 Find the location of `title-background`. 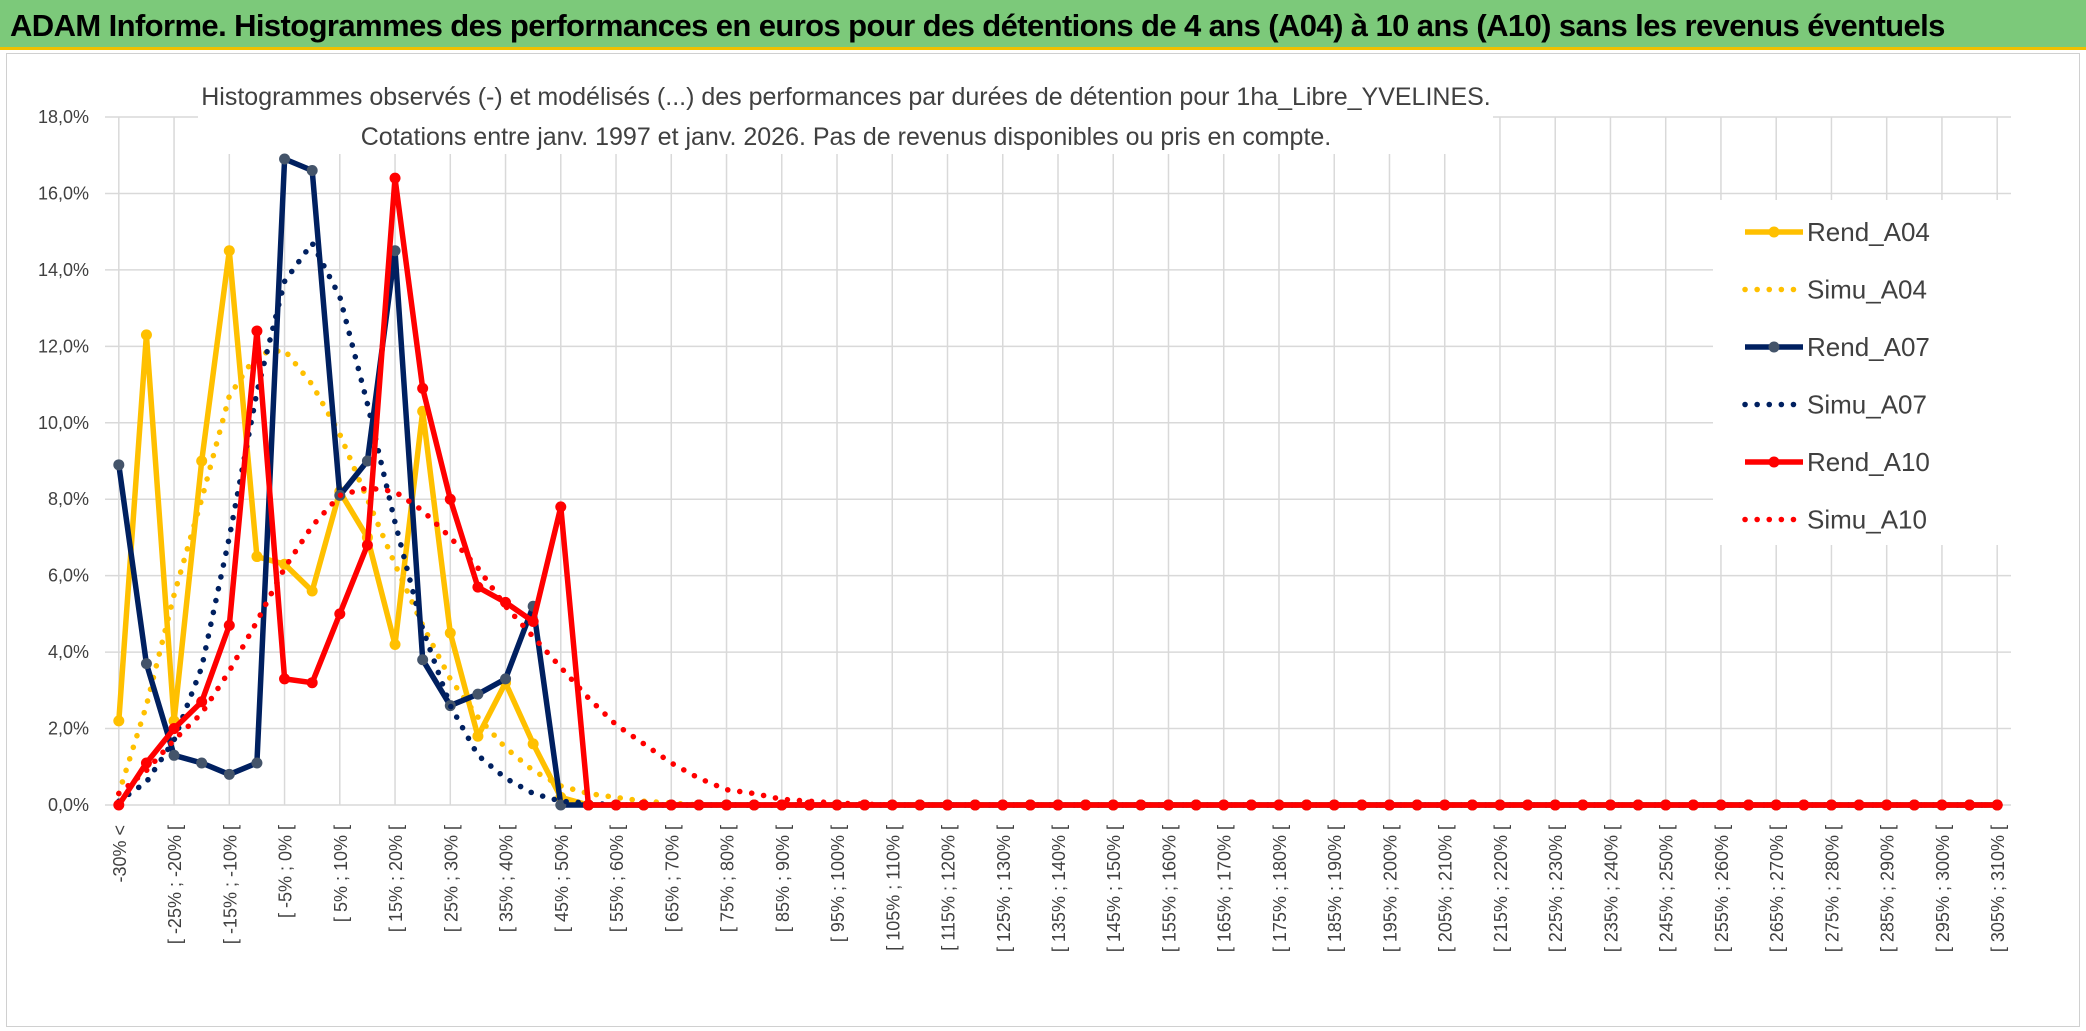

title-background is located at coordinates (845, 116).